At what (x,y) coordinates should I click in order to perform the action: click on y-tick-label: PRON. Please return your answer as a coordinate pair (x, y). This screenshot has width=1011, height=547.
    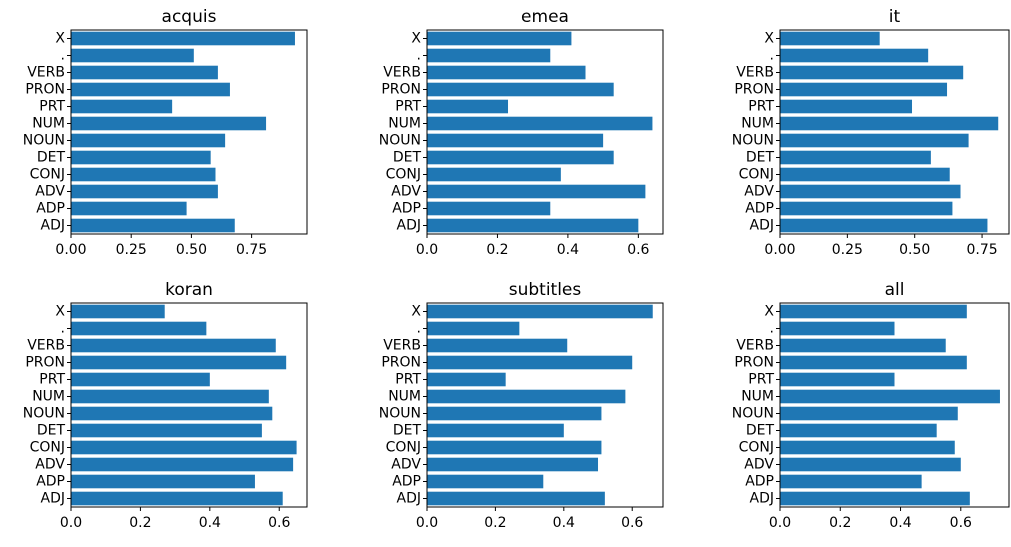
    Looking at the image, I should click on (401, 90).